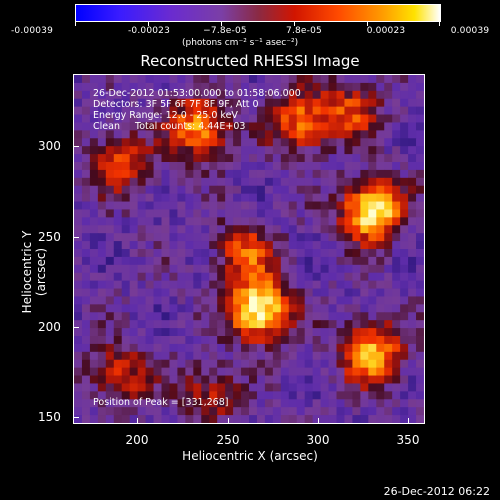  Describe the element at coordinates (169, 126) in the screenshot. I see `clean-counts-label: Clean Total counts: 4.44E+03` at that location.